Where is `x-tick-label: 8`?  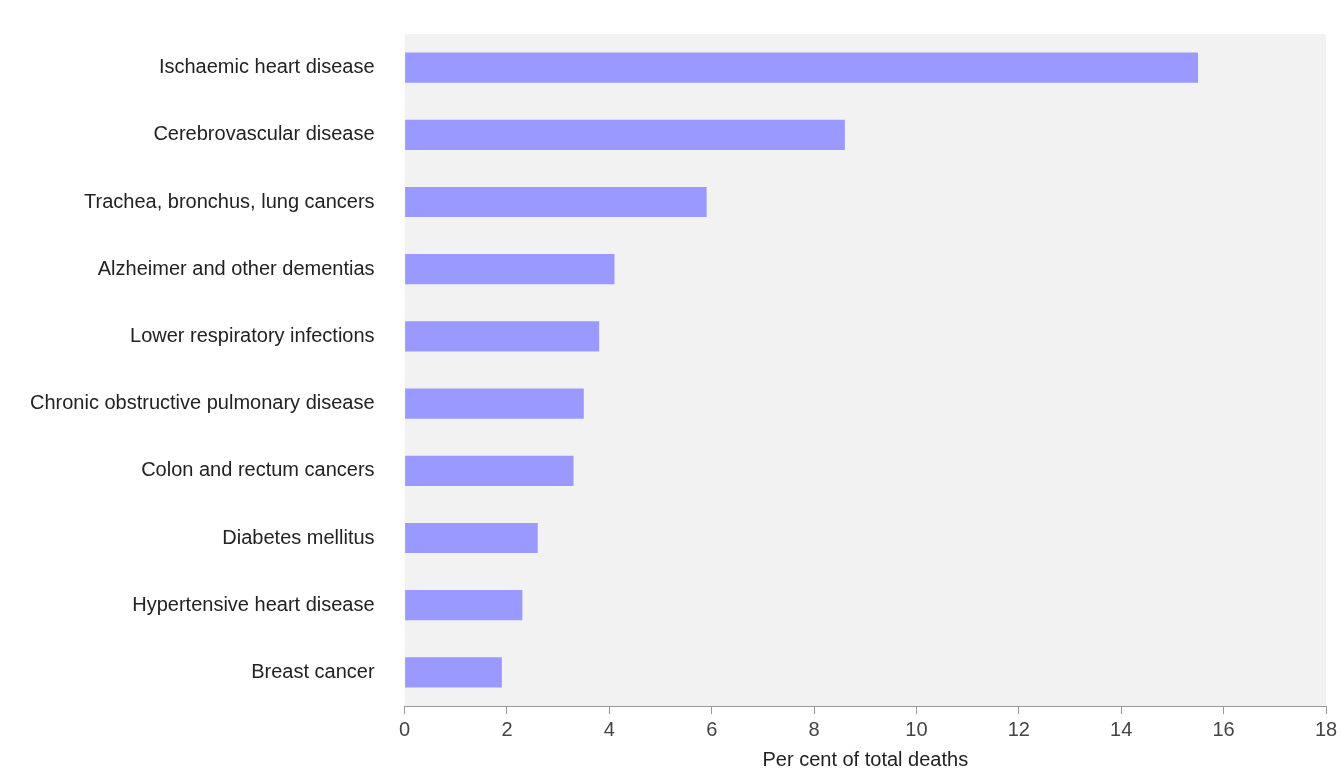
x-tick-label: 8 is located at coordinates (814, 728).